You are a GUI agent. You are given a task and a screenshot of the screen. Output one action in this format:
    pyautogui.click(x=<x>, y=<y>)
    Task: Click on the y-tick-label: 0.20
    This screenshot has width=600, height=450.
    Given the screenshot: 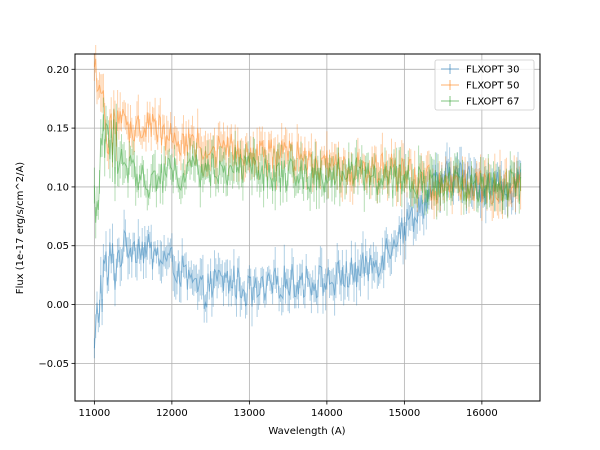 What is the action you would take?
    pyautogui.click(x=58, y=70)
    